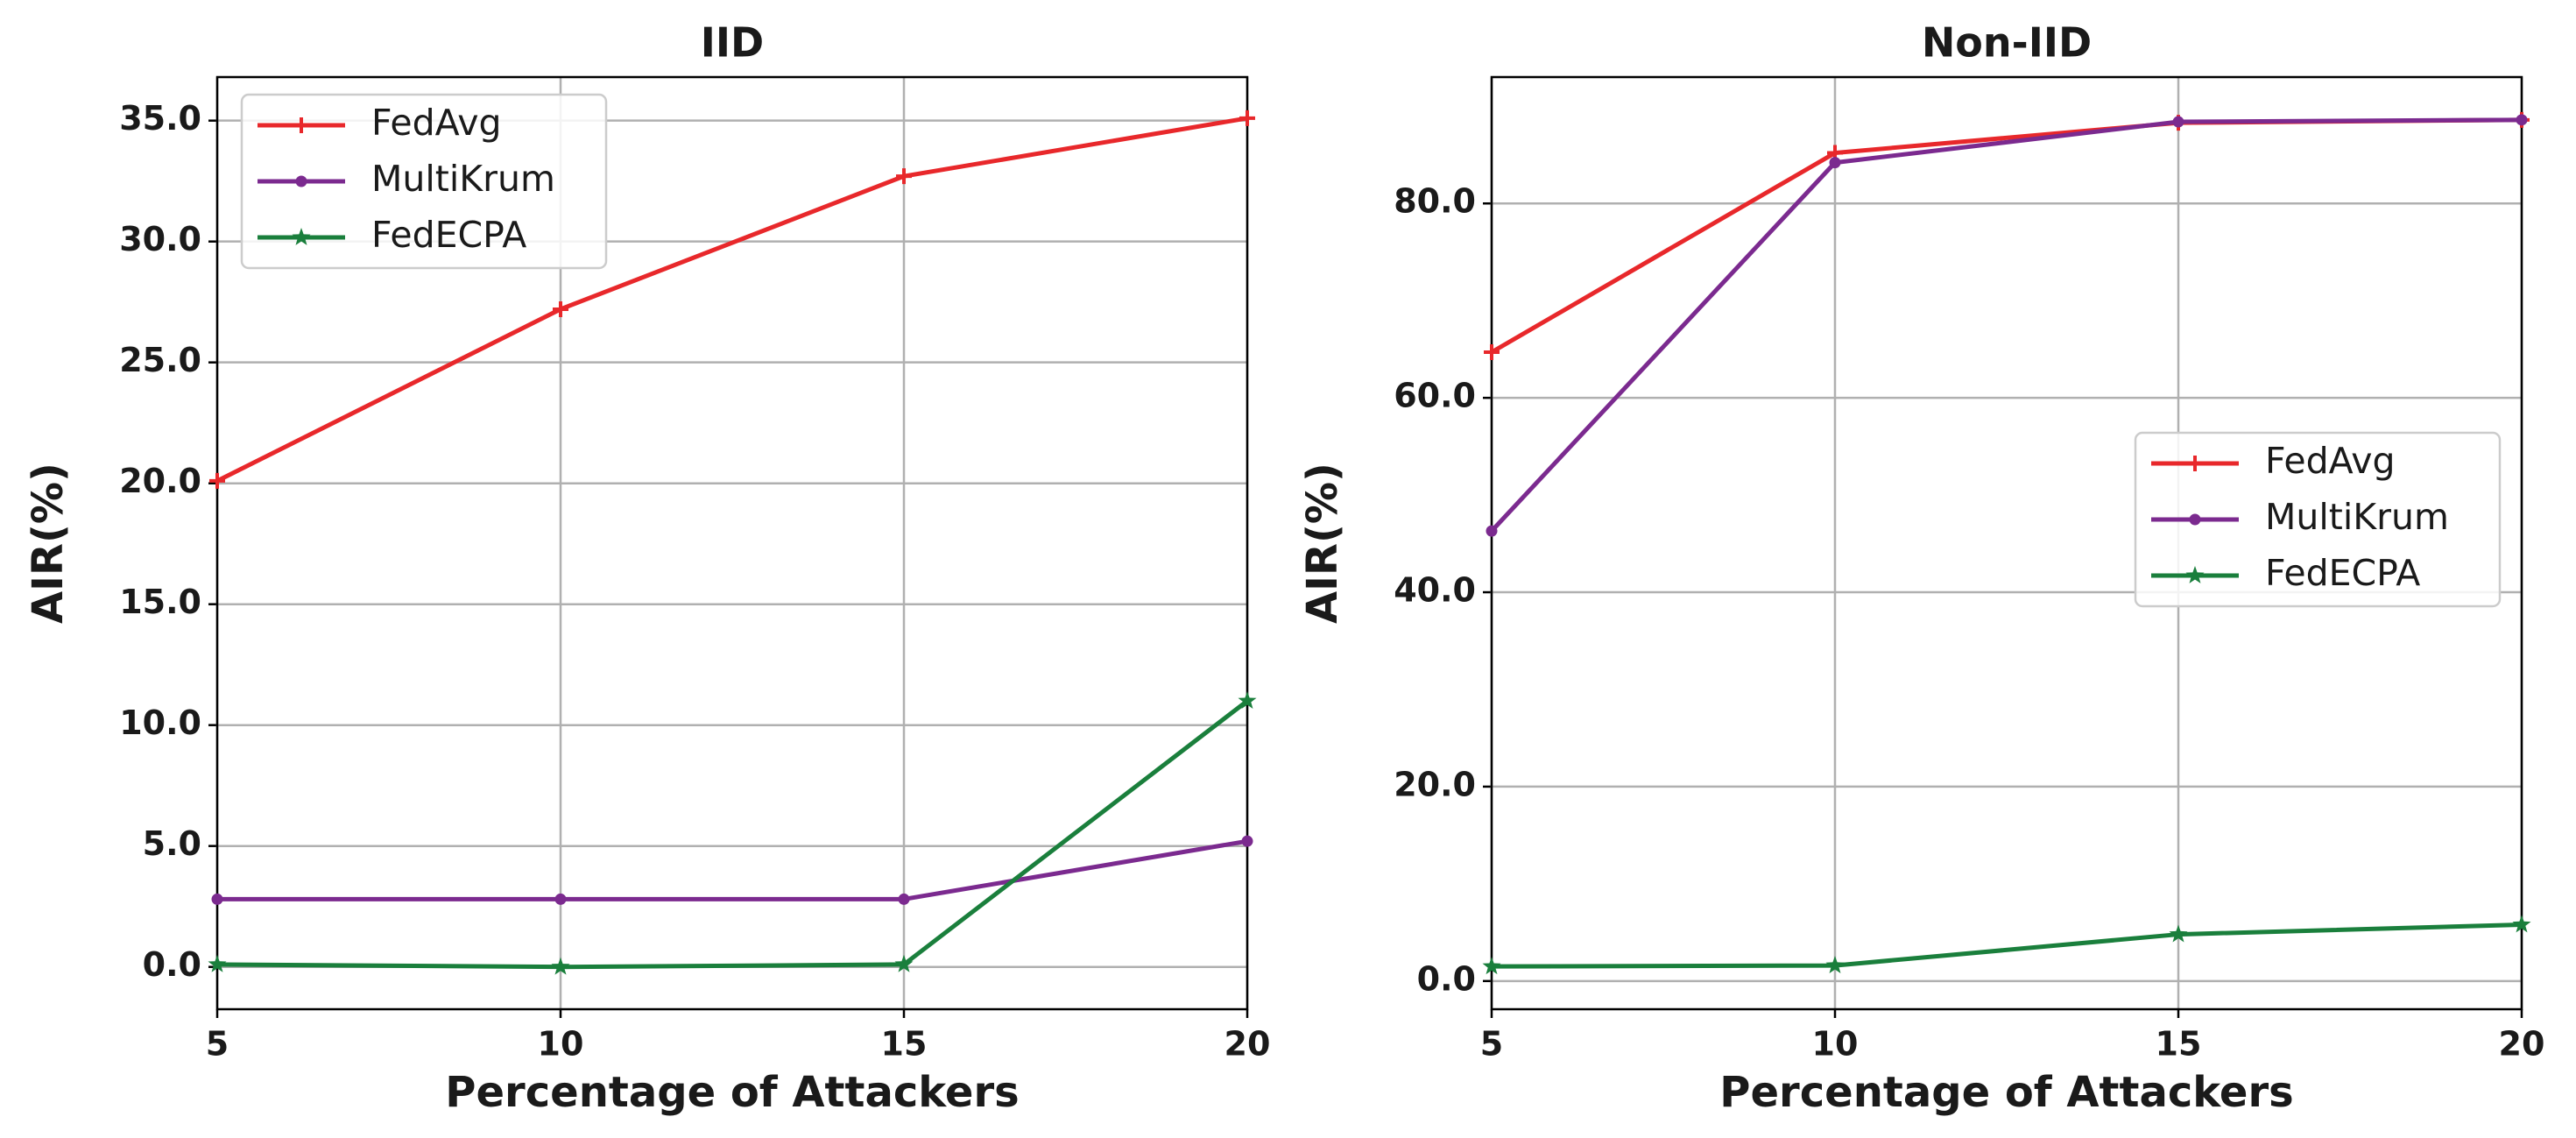 The width and height of the screenshot is (2576, 1138). What do you see at coordinates (172, 843) in the screenshot?
I see `y-tick-label: 5.0` at bounding box center [172, 843].